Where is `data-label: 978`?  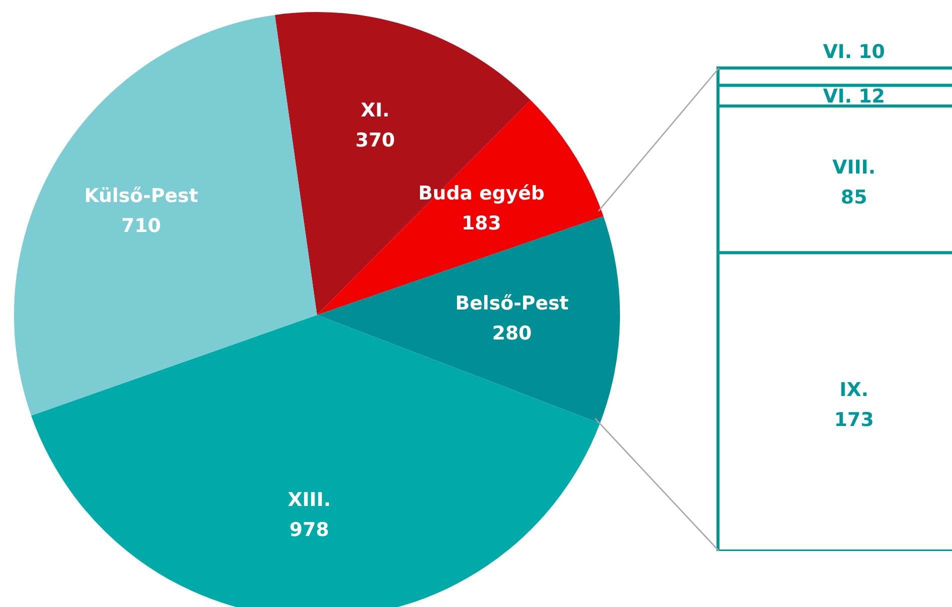 data-label: 978 is located at coordinates (309, 529).